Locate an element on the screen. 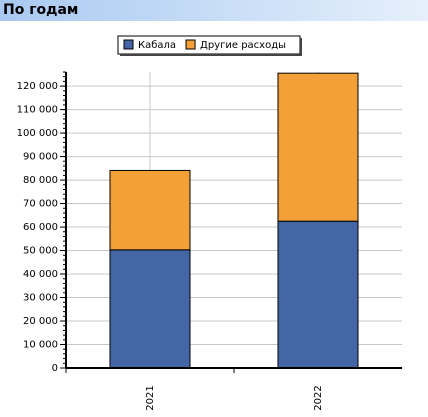 This screenshot has width=428, height=417. y-tick-label: 60 000 is located at coordinates (40, 227).